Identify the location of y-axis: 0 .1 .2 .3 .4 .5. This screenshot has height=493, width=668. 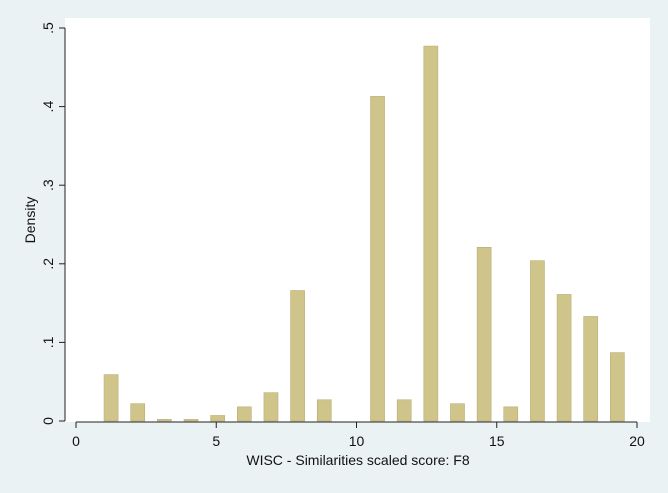
(53, 223).